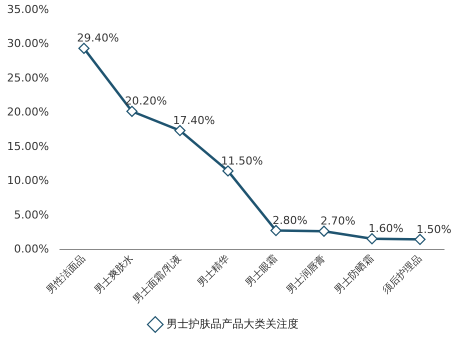 This screenshot has height=344, width=464. I want to click on data-label: 20.20%, so click(145, 101).